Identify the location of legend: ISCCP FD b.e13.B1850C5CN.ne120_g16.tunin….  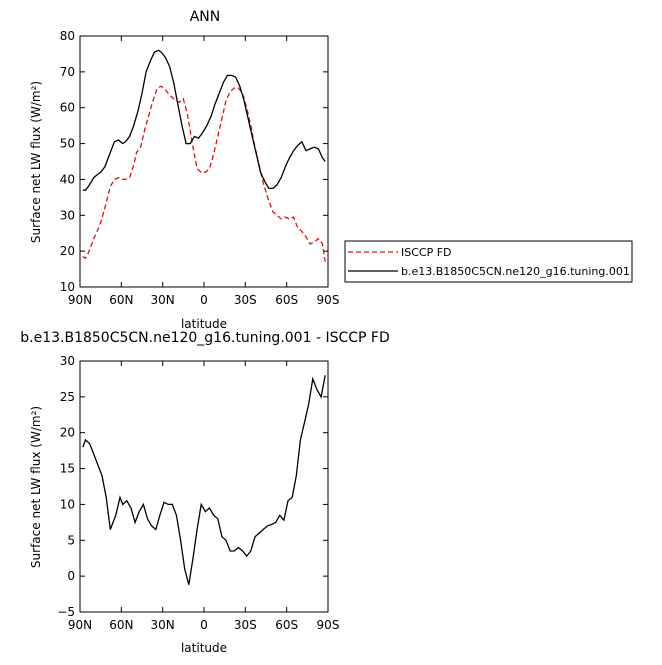
(488, 261).